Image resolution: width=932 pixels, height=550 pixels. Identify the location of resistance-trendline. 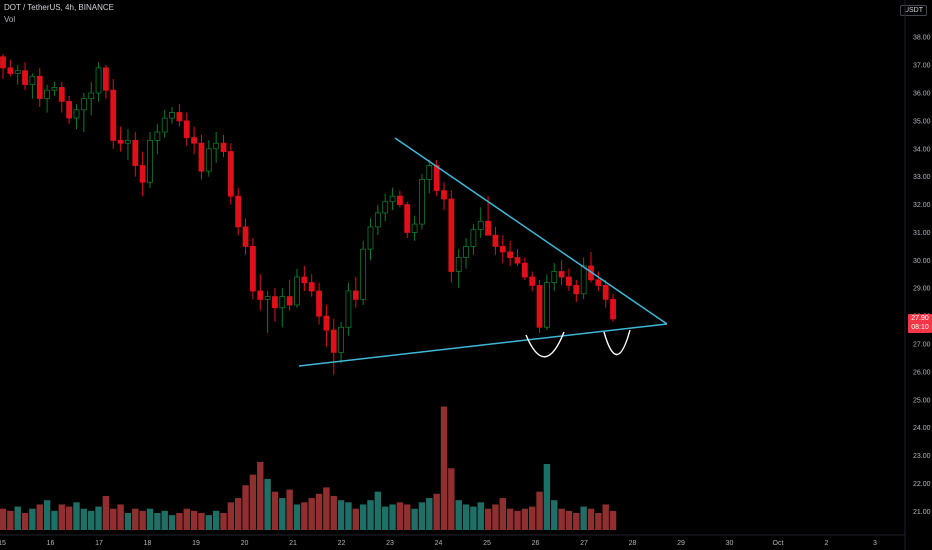
(531, 231).